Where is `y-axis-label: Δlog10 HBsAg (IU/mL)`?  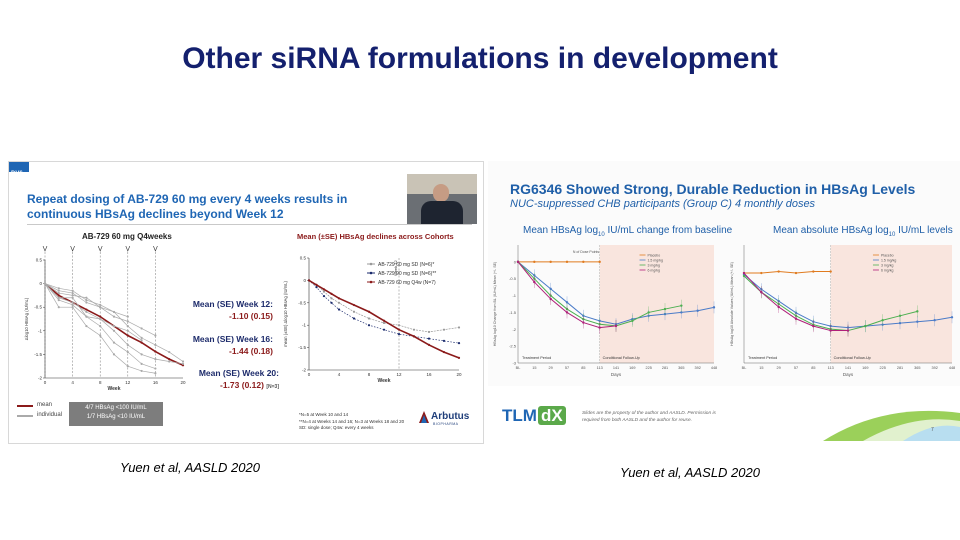 y-axis-label: Δlog10 HBsAg (IU/mL) is located at coordinates (26, 318).